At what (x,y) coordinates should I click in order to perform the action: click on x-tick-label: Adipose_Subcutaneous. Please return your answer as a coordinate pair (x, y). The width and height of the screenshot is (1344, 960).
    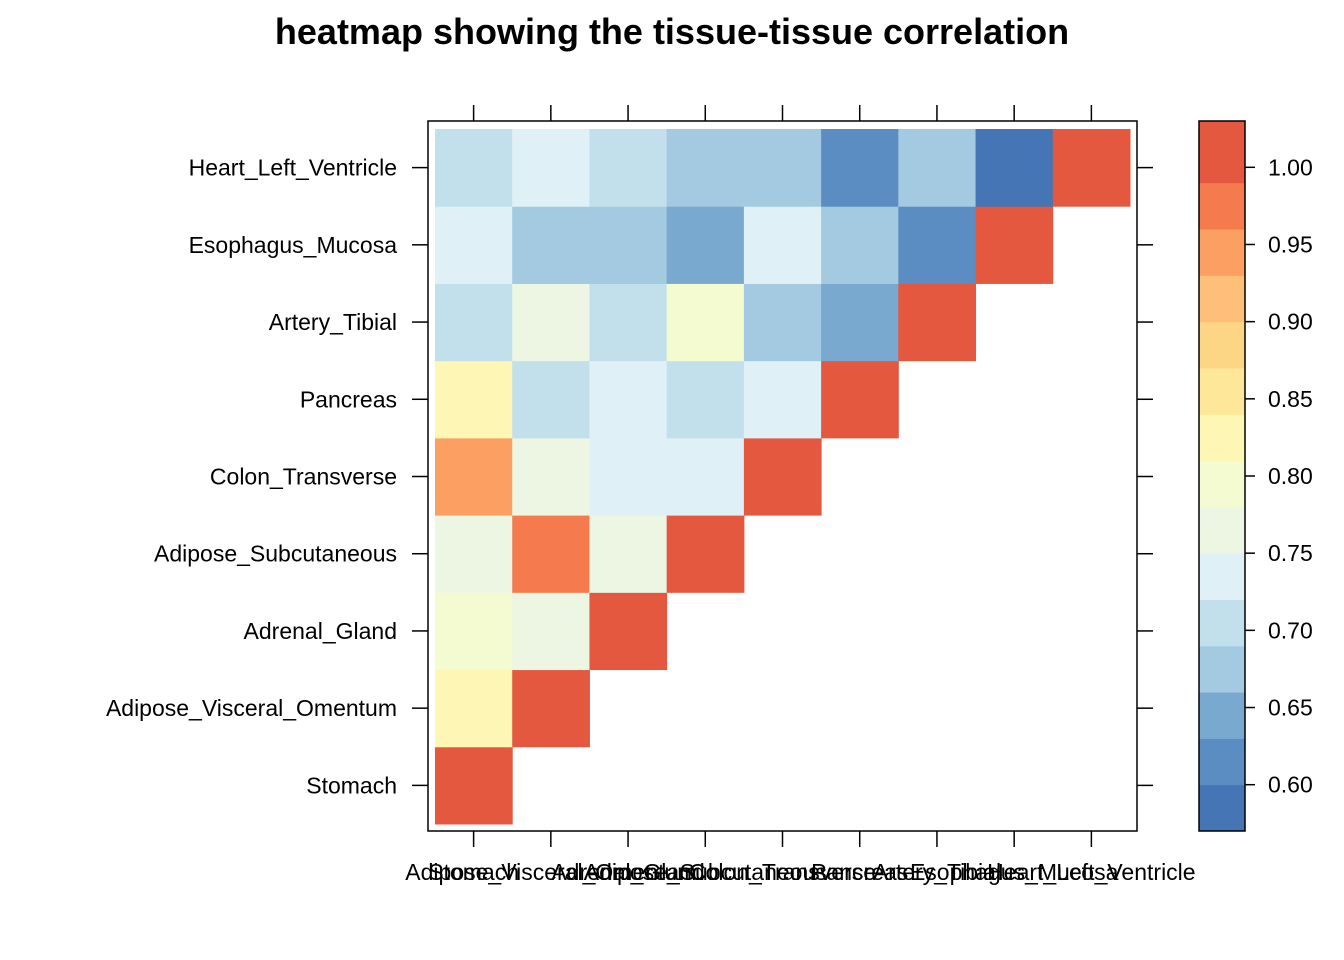
    Looking at the image, I should click on (705, 872).